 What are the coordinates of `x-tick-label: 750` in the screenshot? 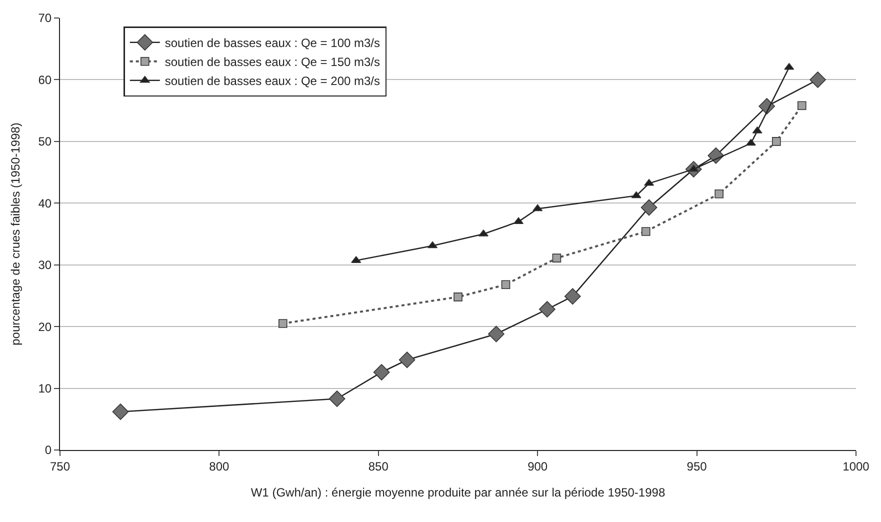 It's located at (60, 466).